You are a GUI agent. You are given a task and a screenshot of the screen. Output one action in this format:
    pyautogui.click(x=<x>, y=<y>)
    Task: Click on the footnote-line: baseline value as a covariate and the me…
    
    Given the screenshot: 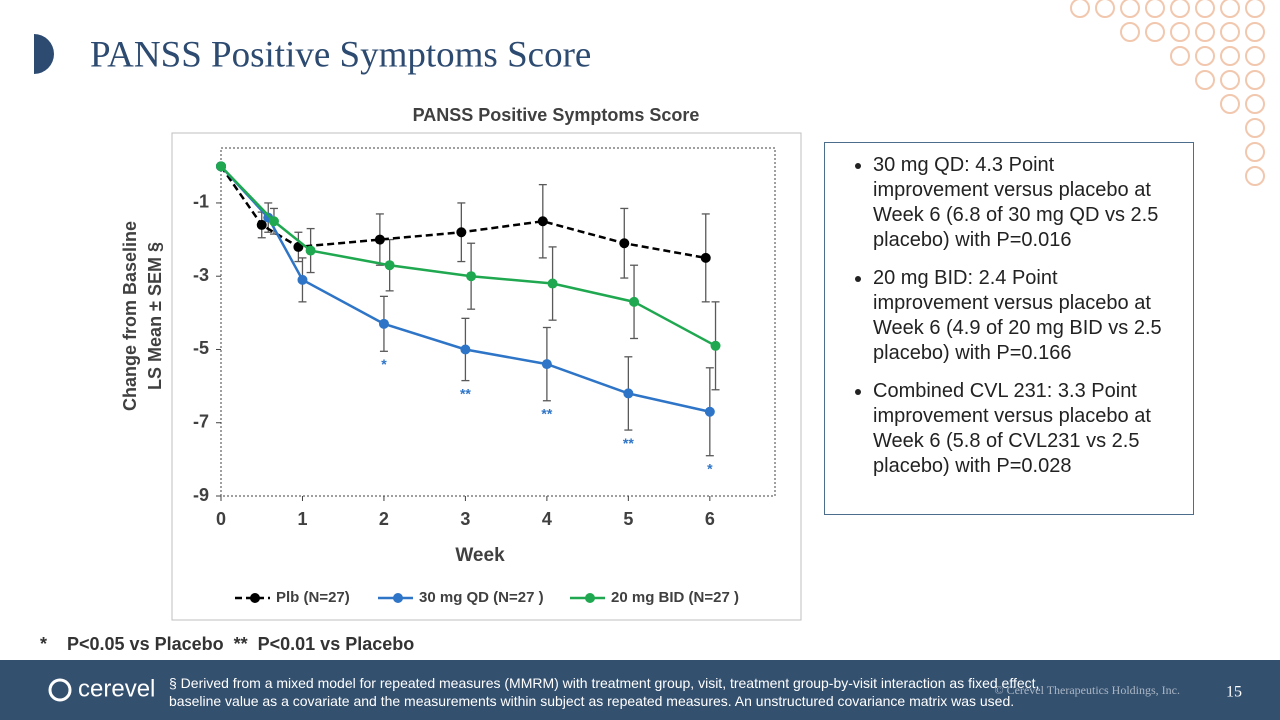 What is the action you would take?
    pyautogui.click(x=592, y=701)
    